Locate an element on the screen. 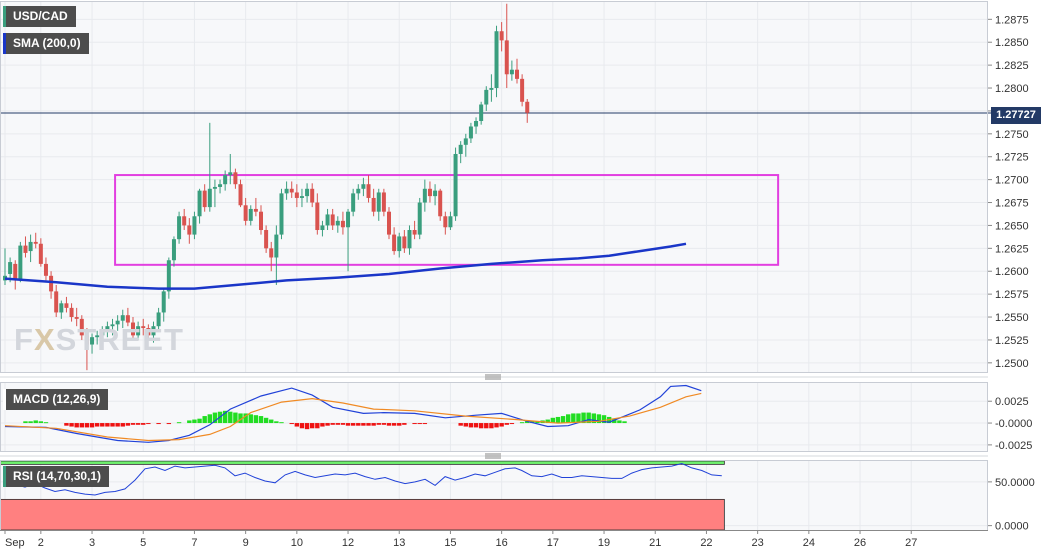  y-tick-label: 1.2875 is located at coordinates (1012, 20).